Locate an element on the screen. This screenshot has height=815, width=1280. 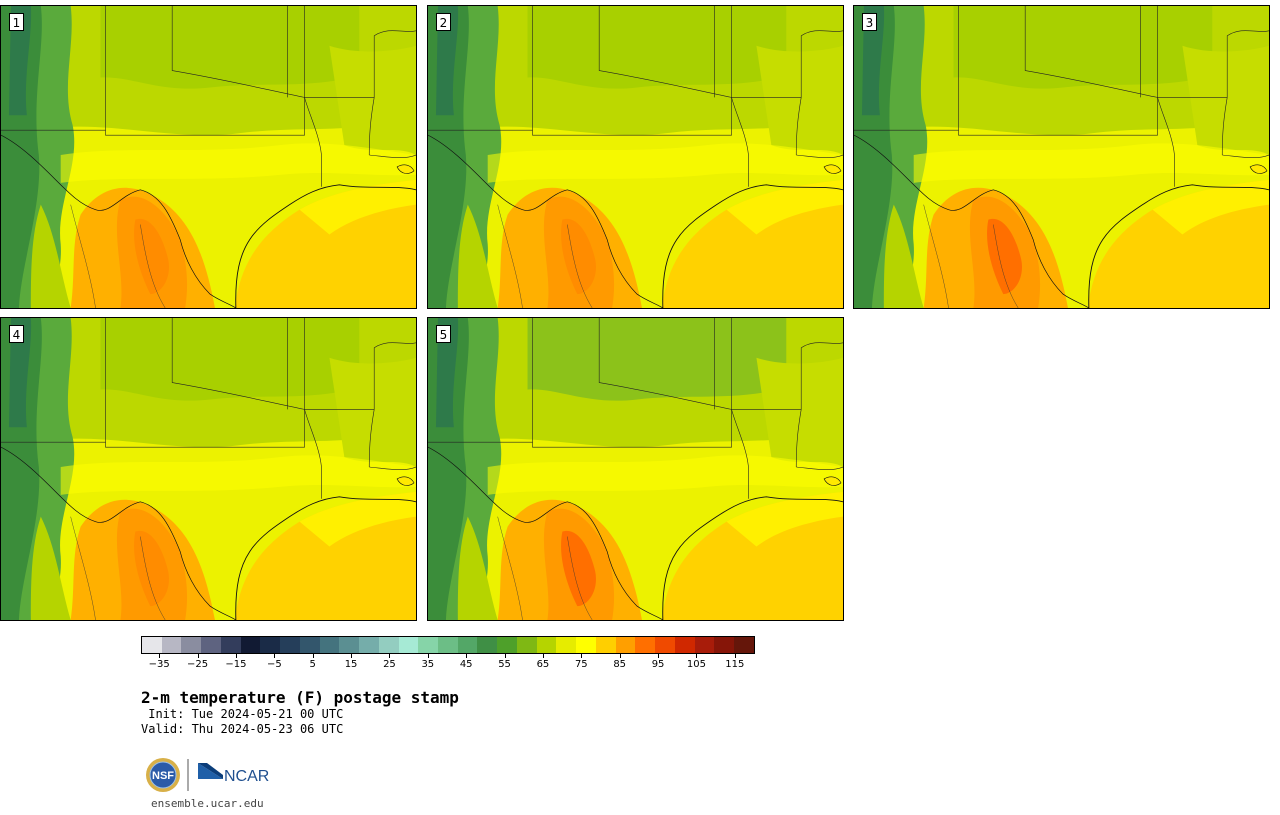
colorbar-tick-label: −25 is located at coordinates (198, 664).